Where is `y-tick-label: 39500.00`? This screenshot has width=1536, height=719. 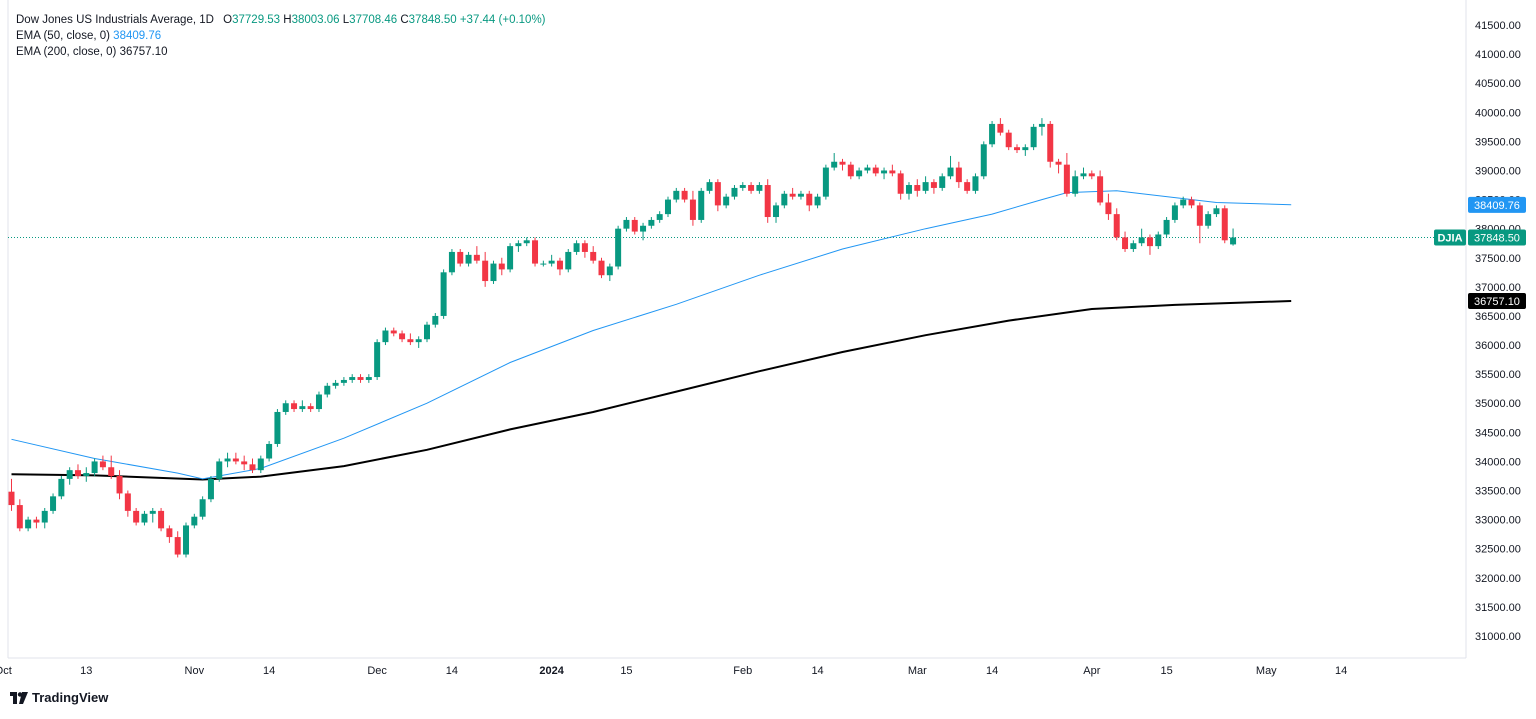 y-tick-label: 39500.00 is located at coordinates (1498, 142).